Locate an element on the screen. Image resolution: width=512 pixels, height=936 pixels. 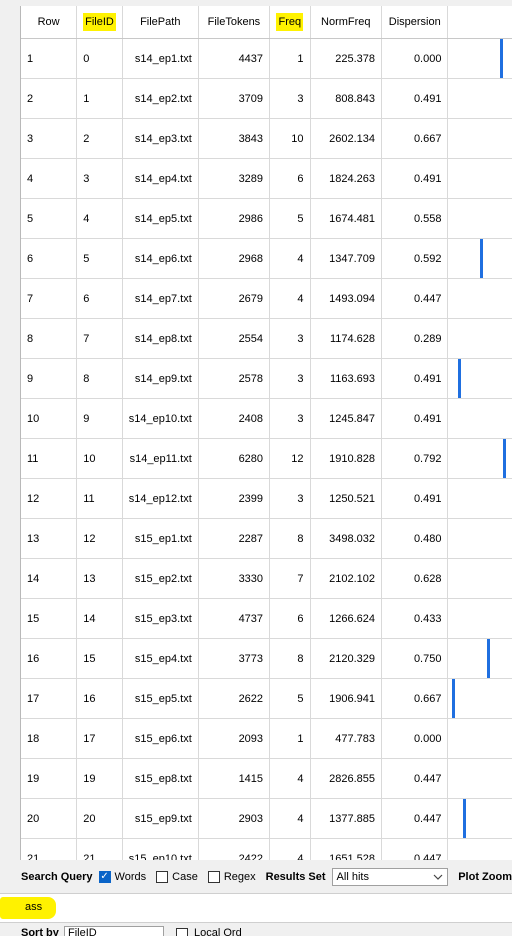
col-header-row: Row is located at coordinates (49, 22).